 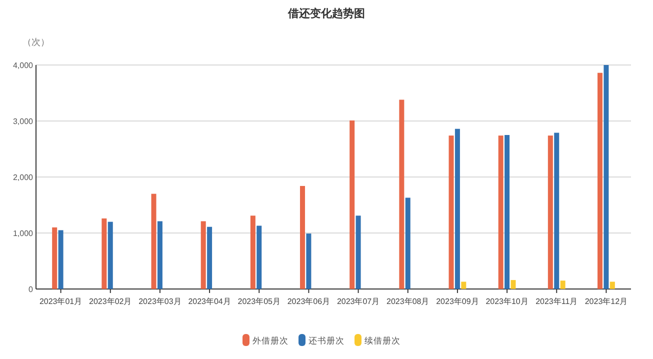 What do you see at coordinates (60, 301) in the screenshot?
I see `x-tick-label: 2023年01月` at bounding box center [60, 301].